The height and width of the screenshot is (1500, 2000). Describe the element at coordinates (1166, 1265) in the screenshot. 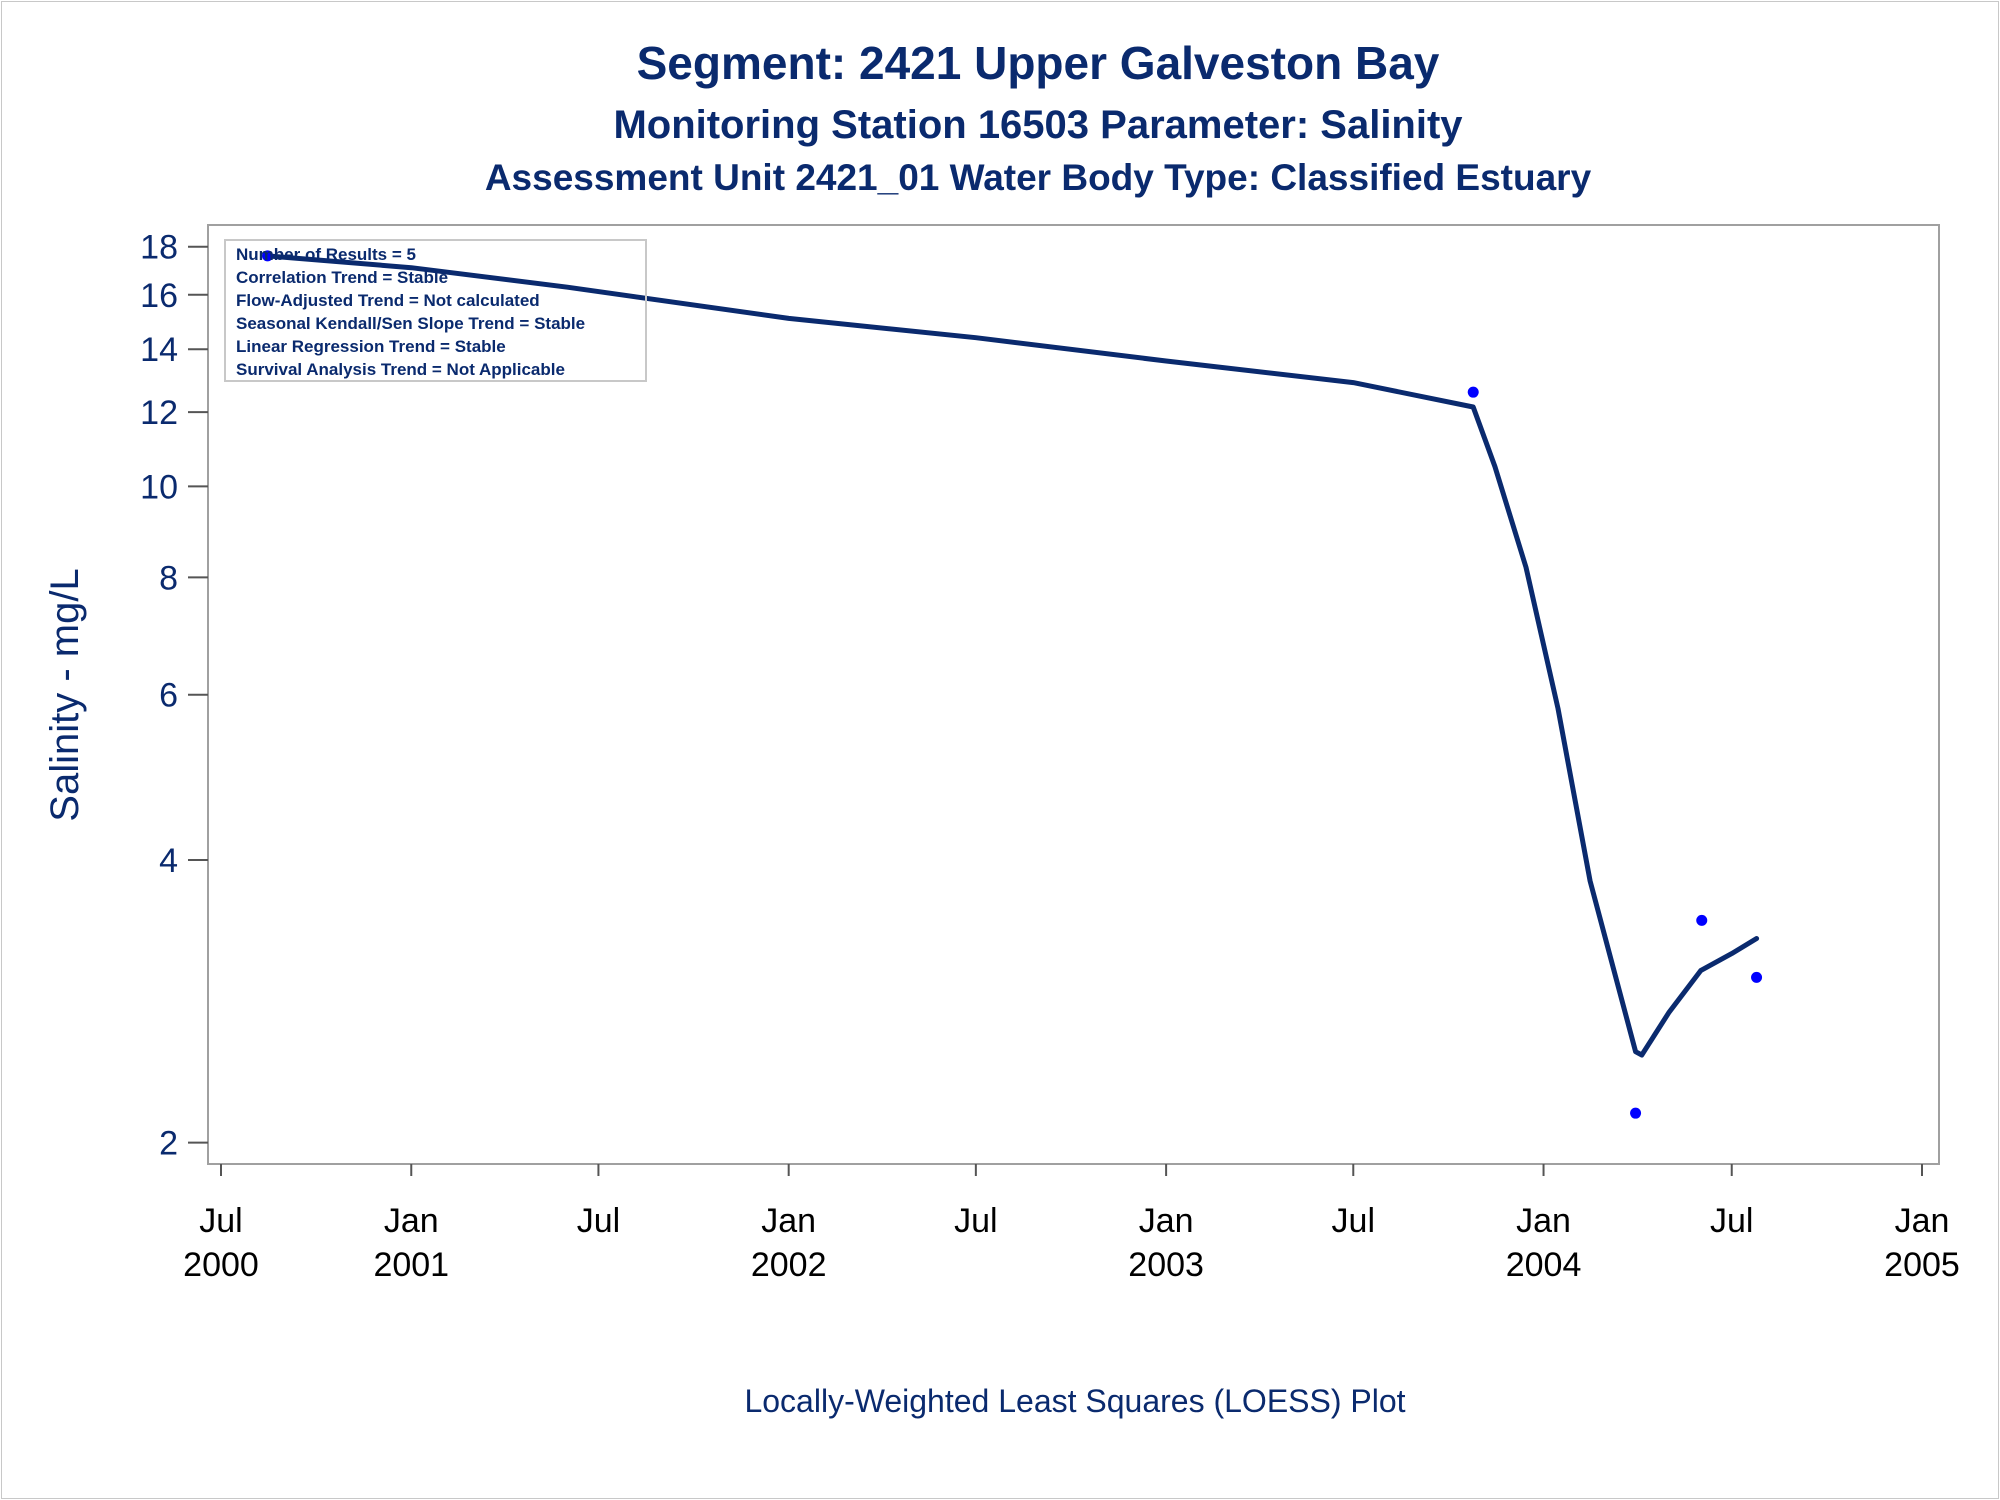

I see `x-tick-label-year: 2003` at that location.